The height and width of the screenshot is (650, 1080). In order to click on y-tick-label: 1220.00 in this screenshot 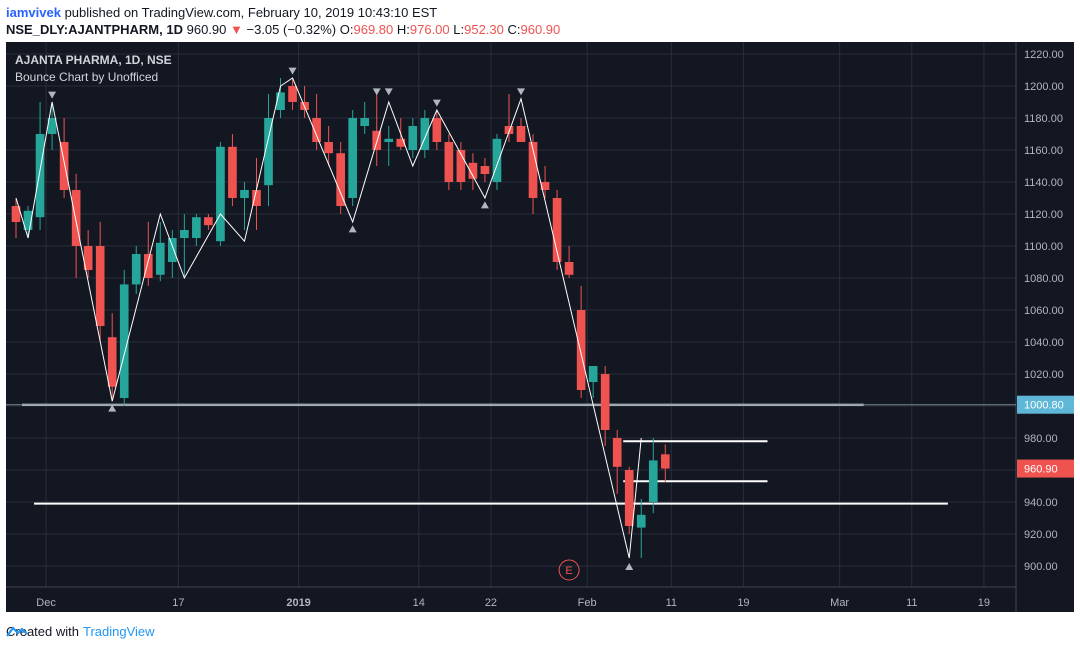, I will do `click(1044, 55)`.